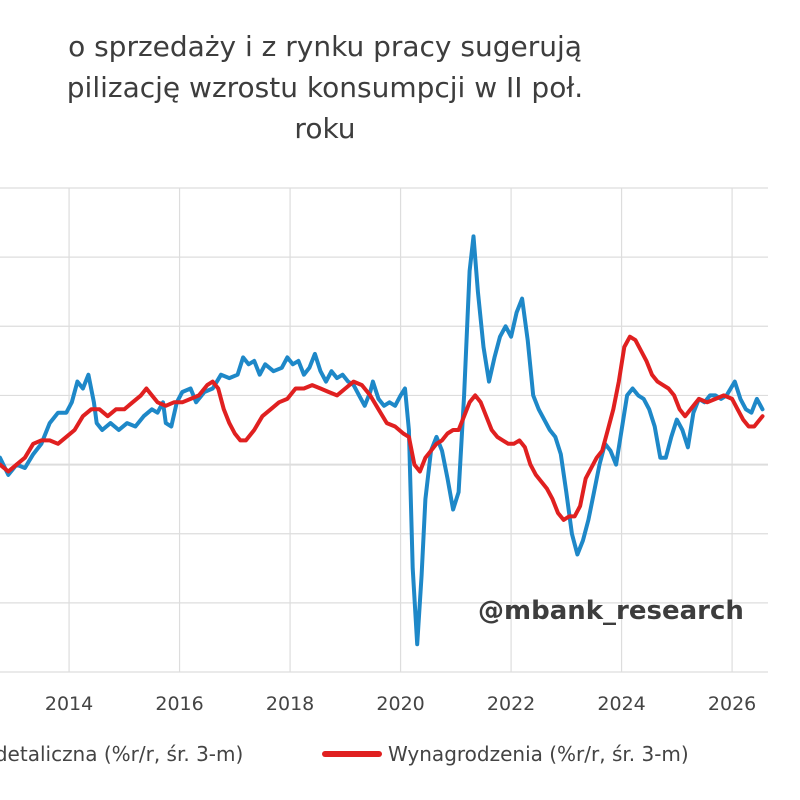 Image resolution: width=800 pixels, height=800 pixels. I want to click on x-tick-label: 2022, so click(511, 704).